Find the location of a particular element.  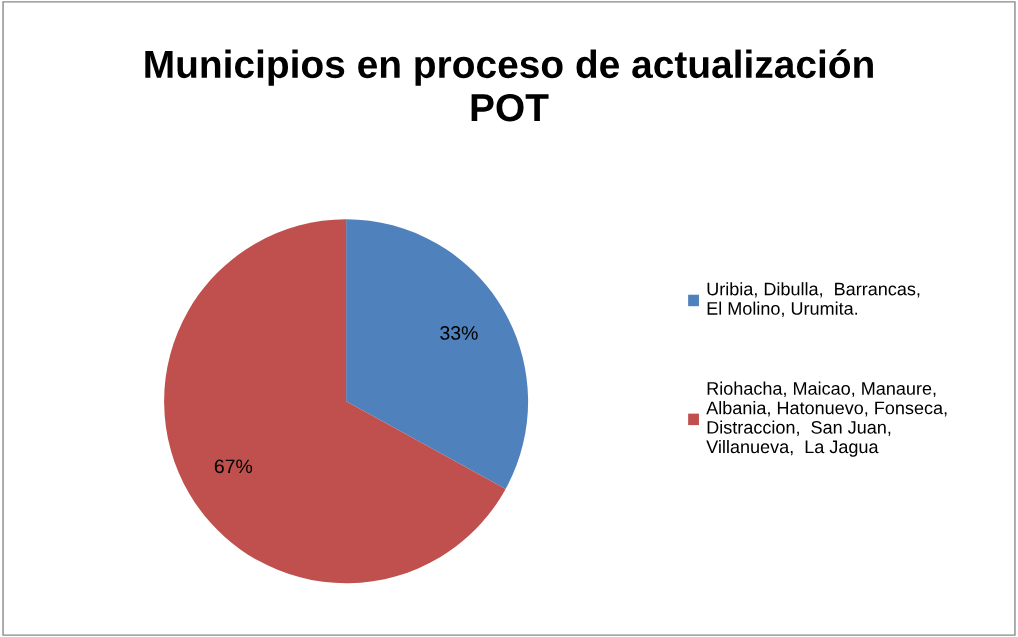

legend-label: Uribia, Dibulla, Barrancas, El Molino, Urumita. is located at coordinates (813, 299).